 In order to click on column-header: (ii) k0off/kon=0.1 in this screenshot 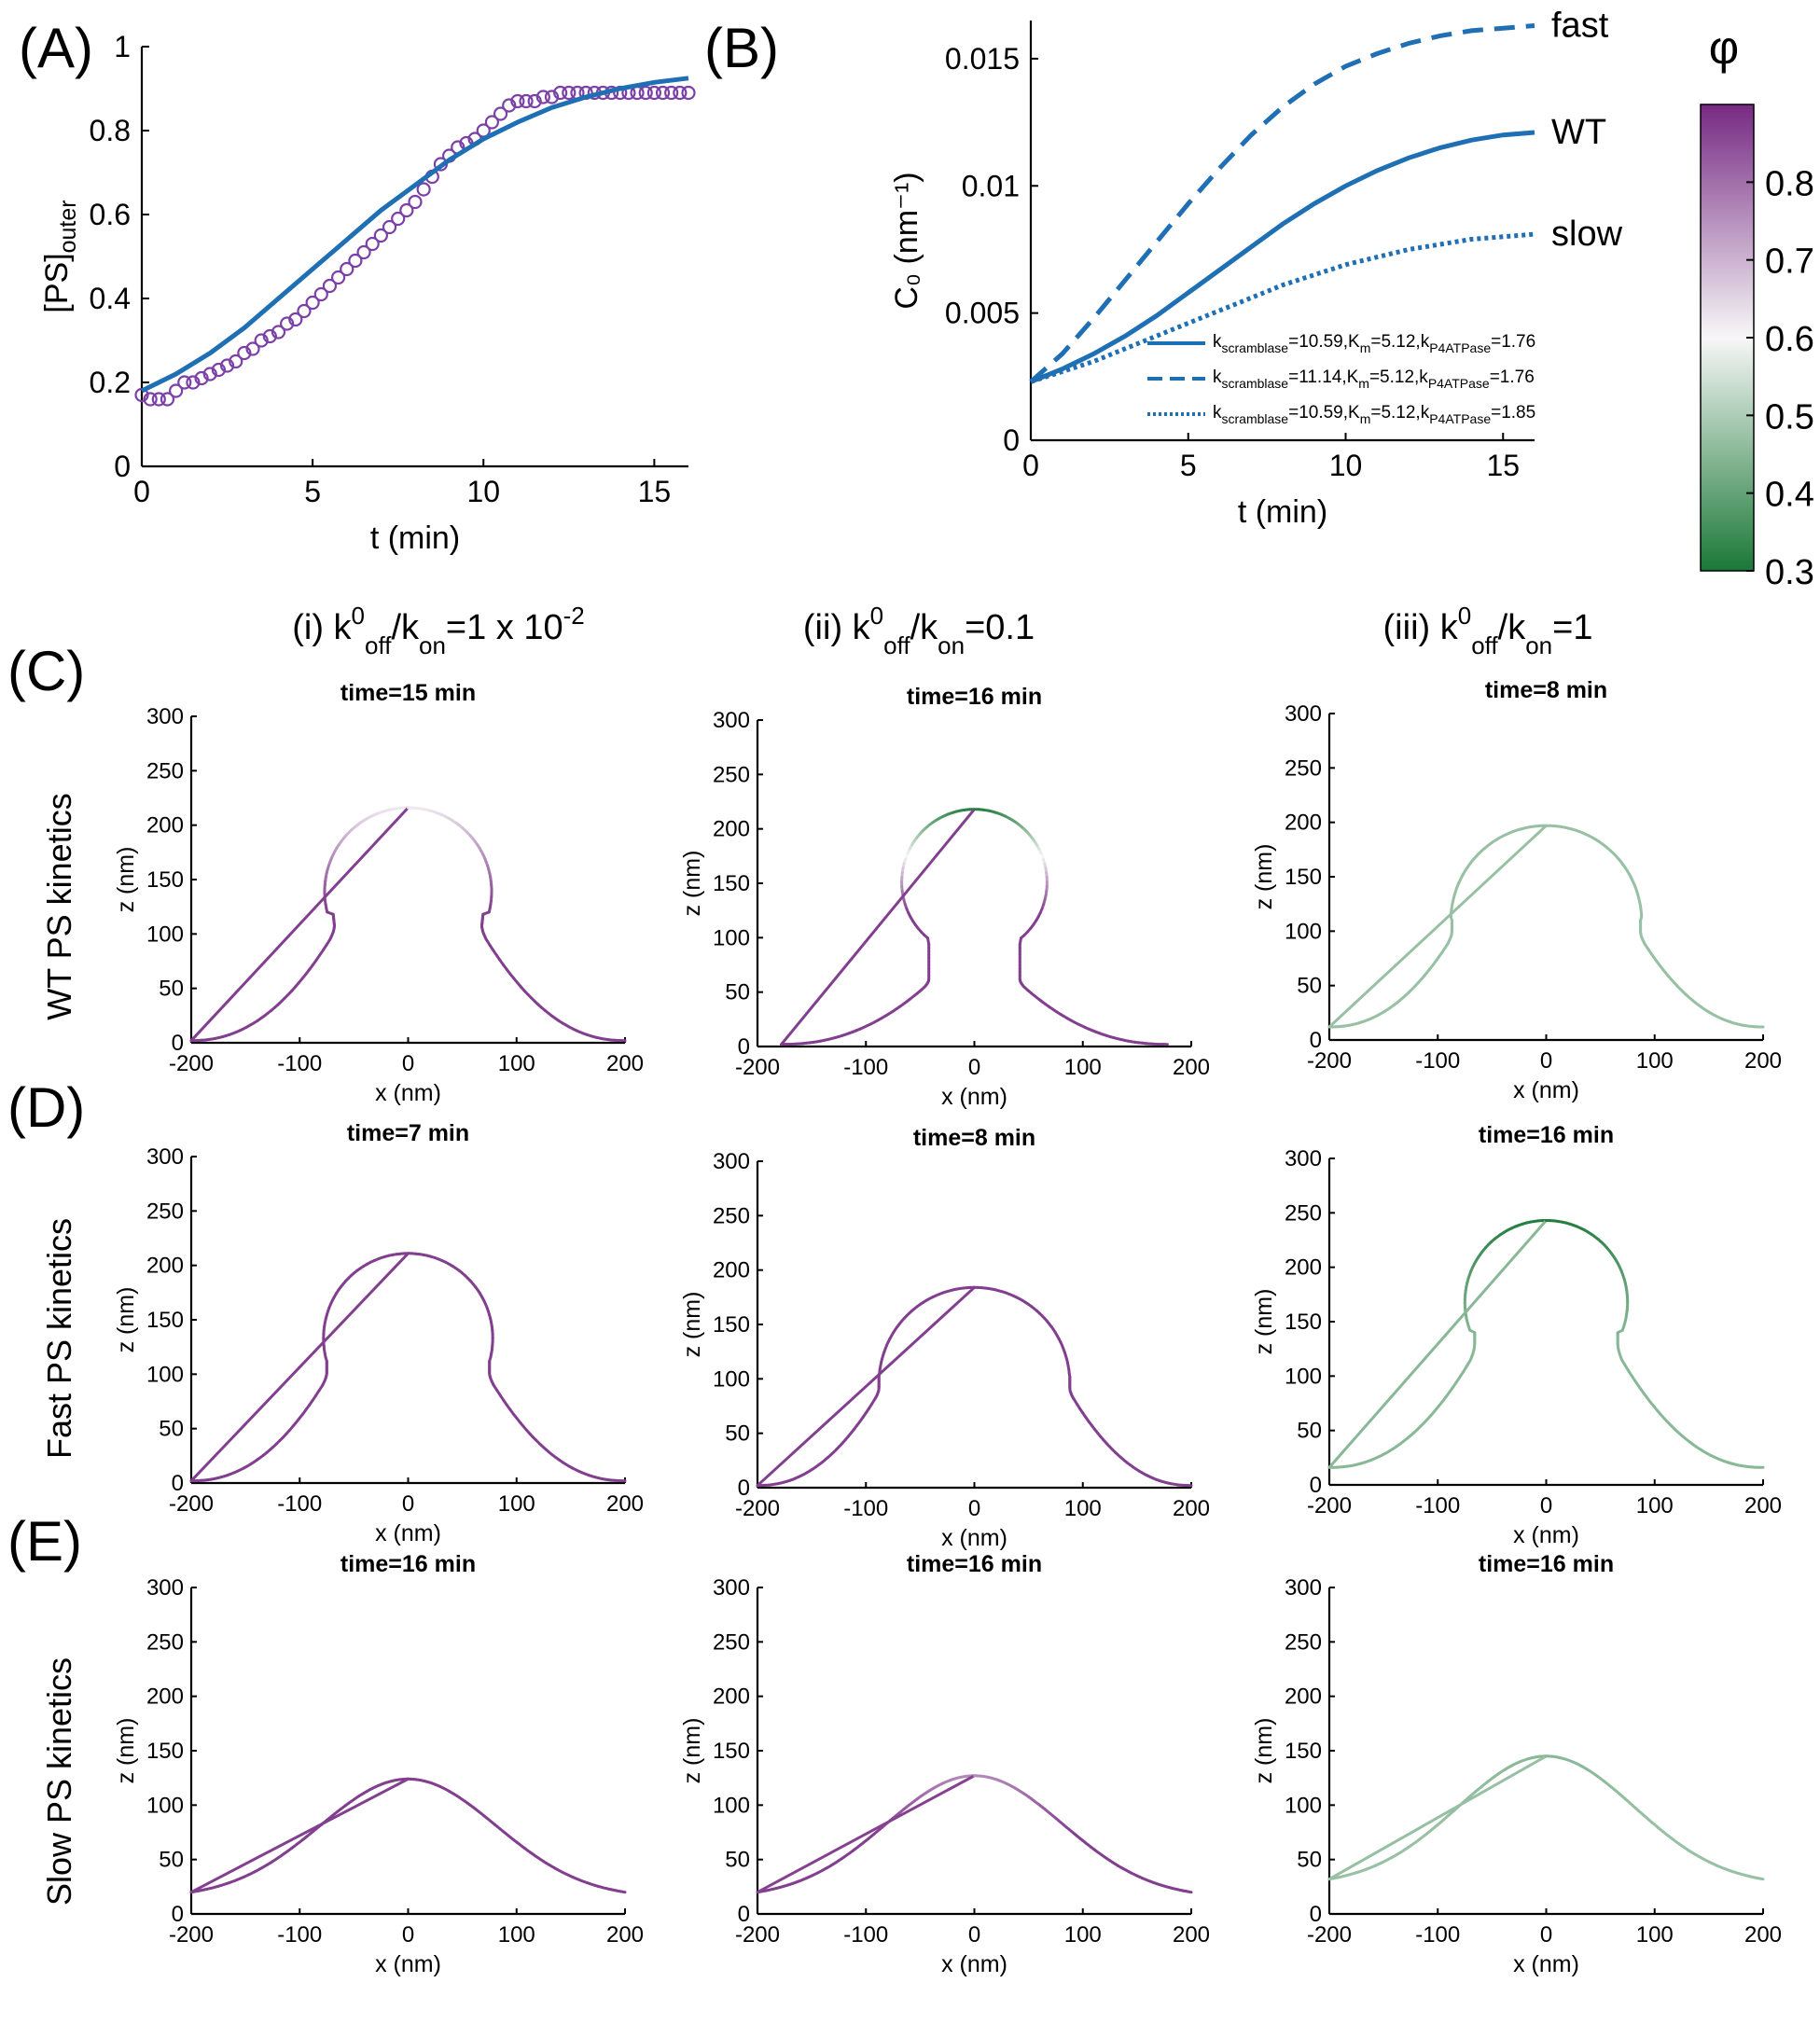, I will do `click(919, 630)`.